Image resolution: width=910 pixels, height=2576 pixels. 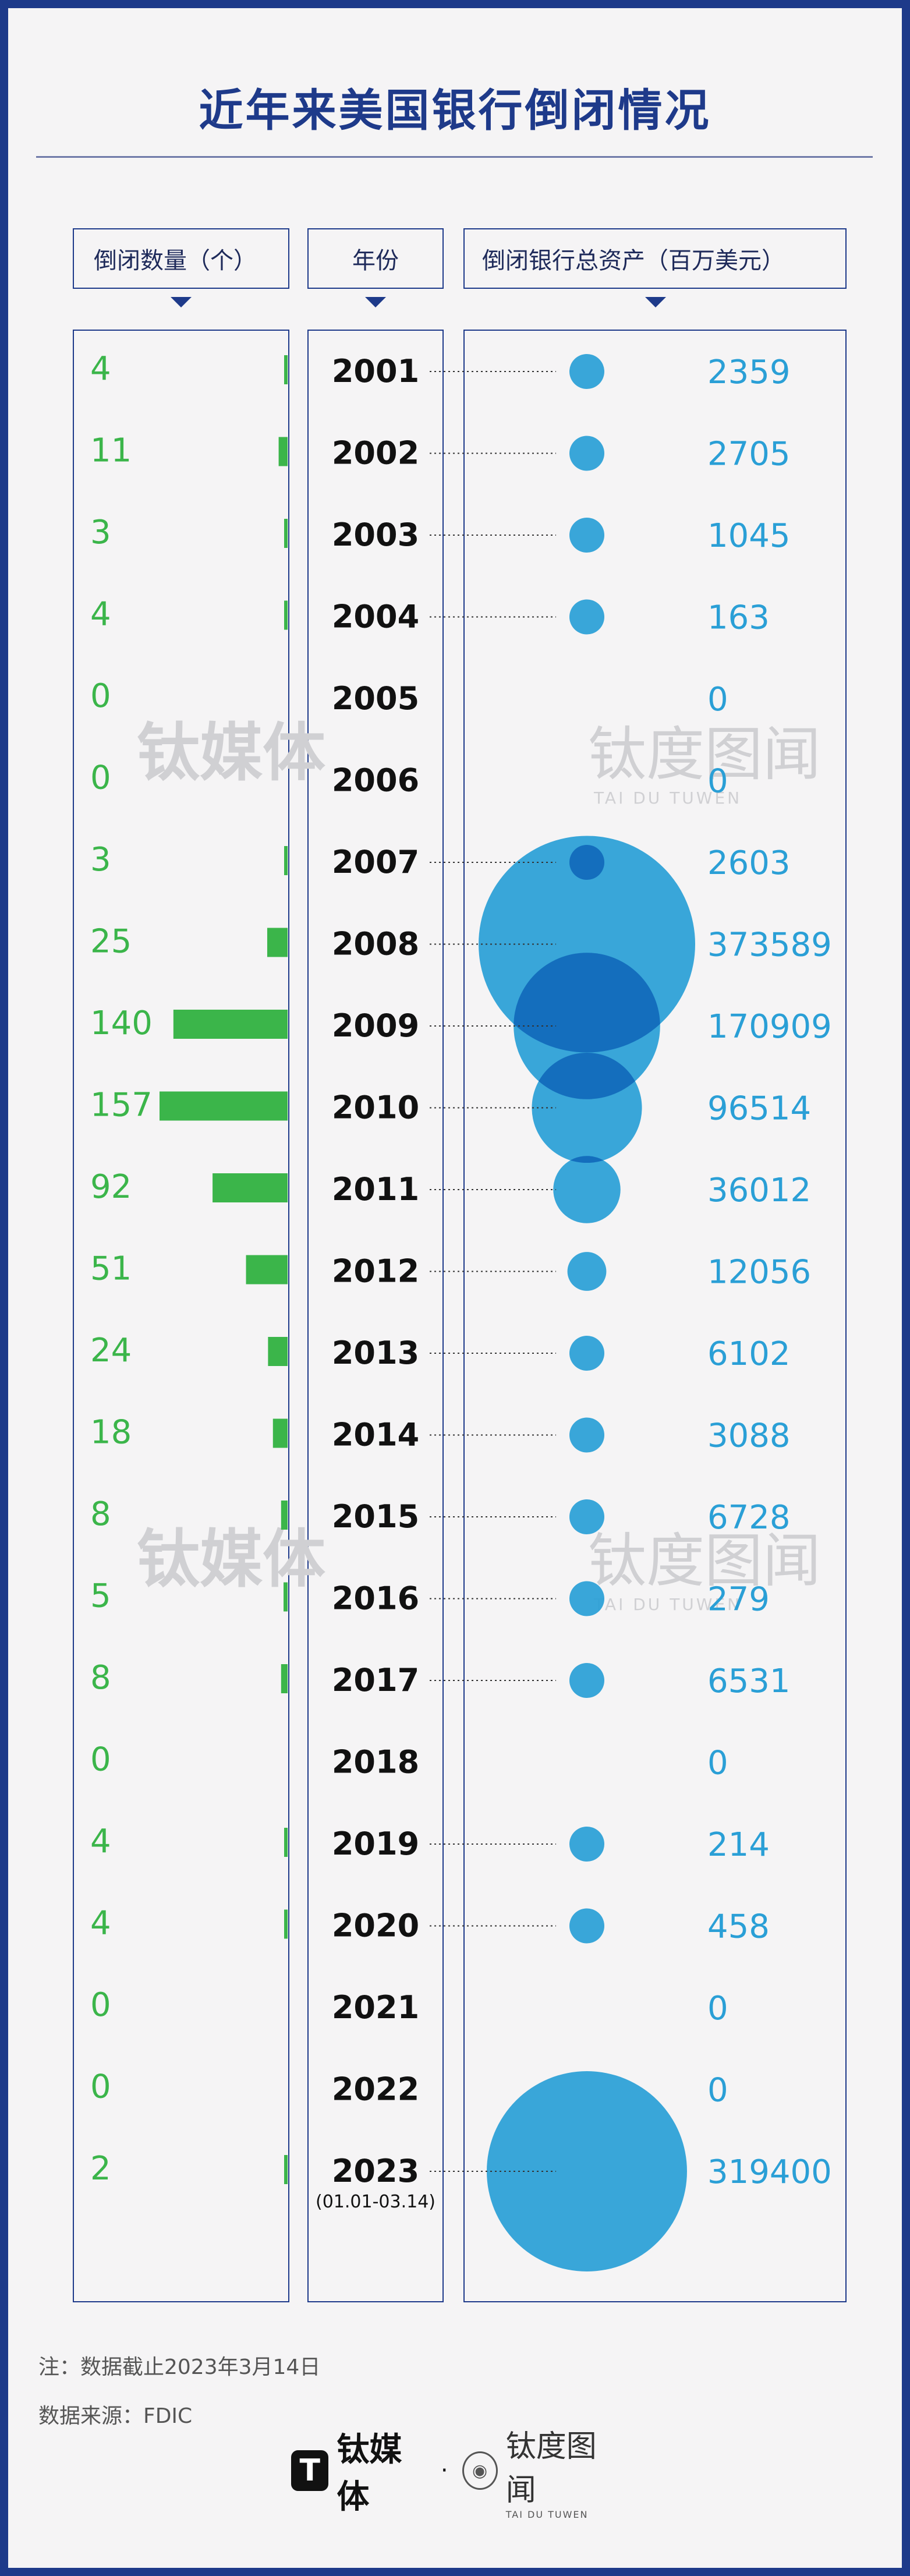 I want to click on count-label: 51, so click(x=111, y=1269).